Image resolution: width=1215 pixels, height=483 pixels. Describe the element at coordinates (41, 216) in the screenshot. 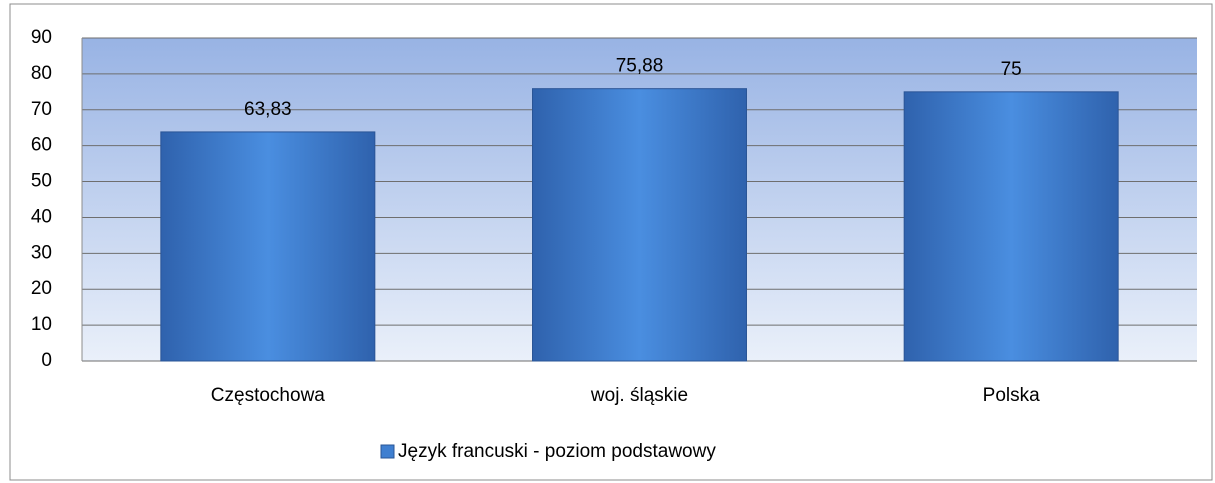

I see `y-tick-label: 40` at that location.